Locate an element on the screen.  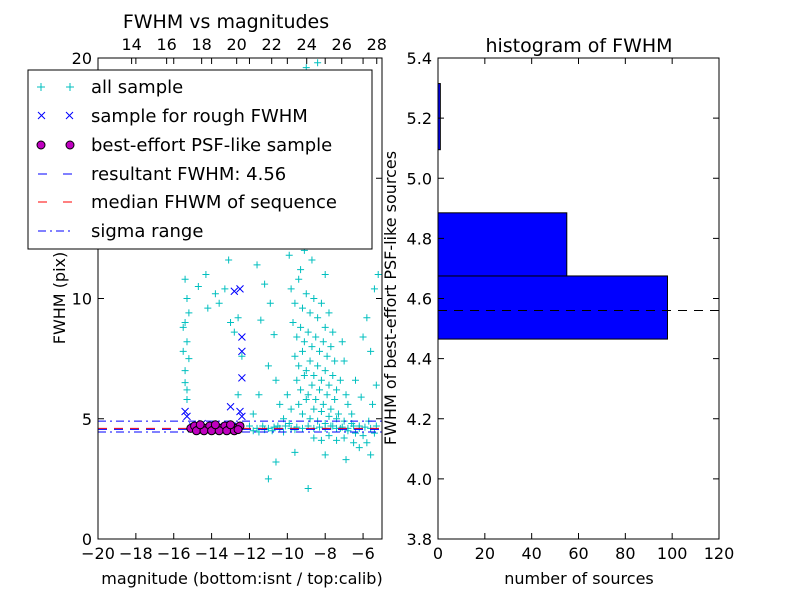
y-tick-label: 4.4 is located at coordinates (419, 359).